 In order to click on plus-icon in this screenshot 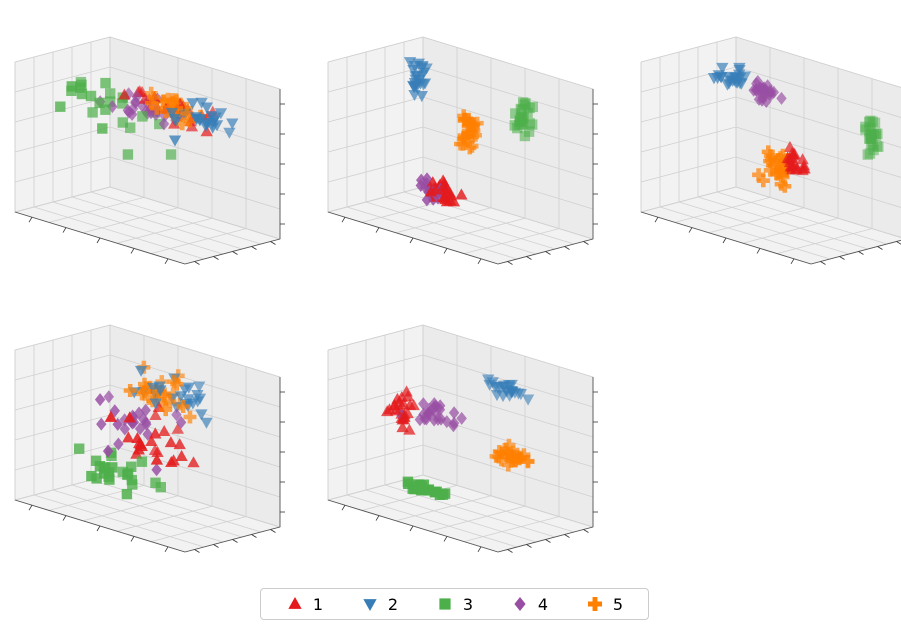, I will do `click(594, 604)`.